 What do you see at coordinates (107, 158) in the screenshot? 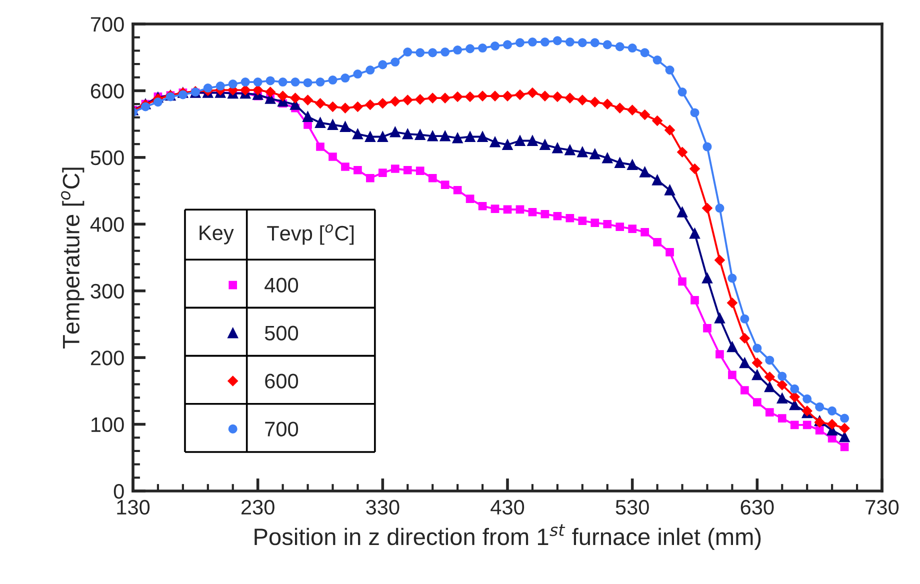
I see `y-tick-label: 500` at bounding box center [107, 158].